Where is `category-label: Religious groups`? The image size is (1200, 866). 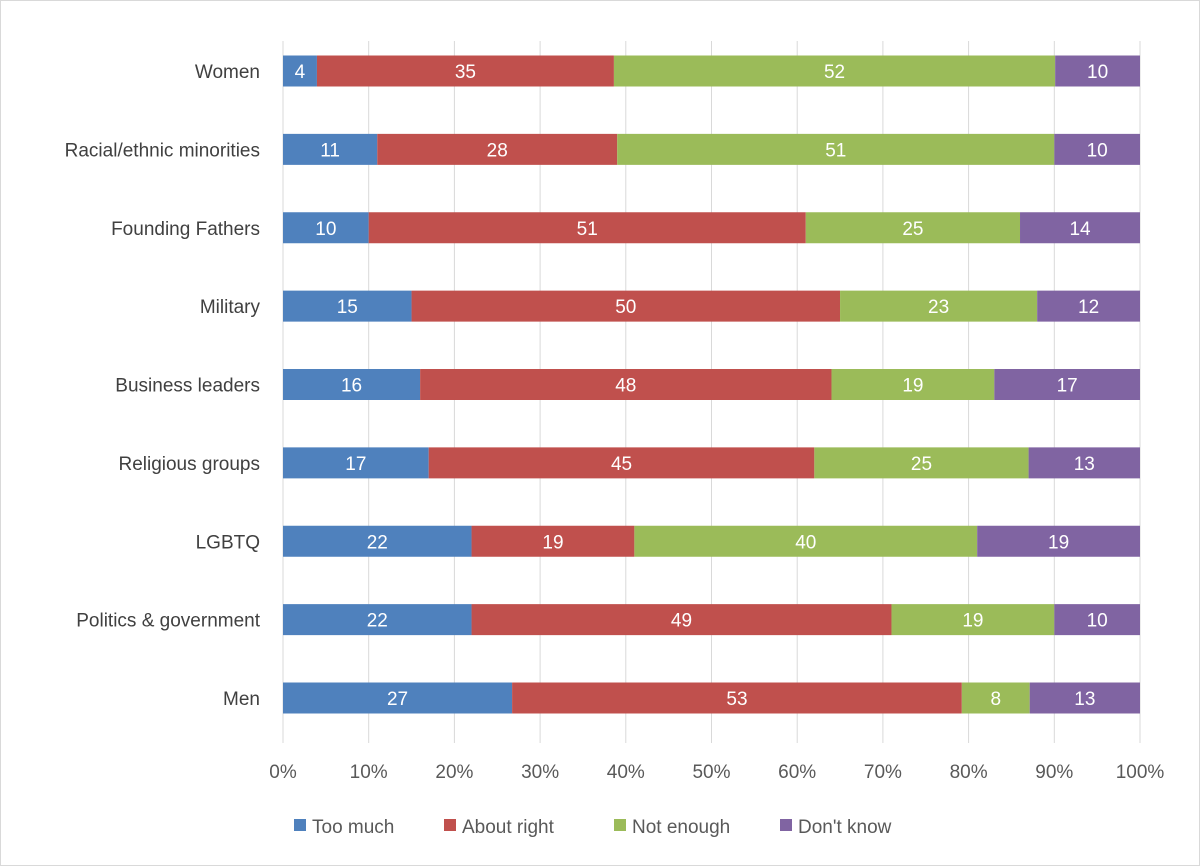
category-label: Religious groups is located at coordinates (189, 464).